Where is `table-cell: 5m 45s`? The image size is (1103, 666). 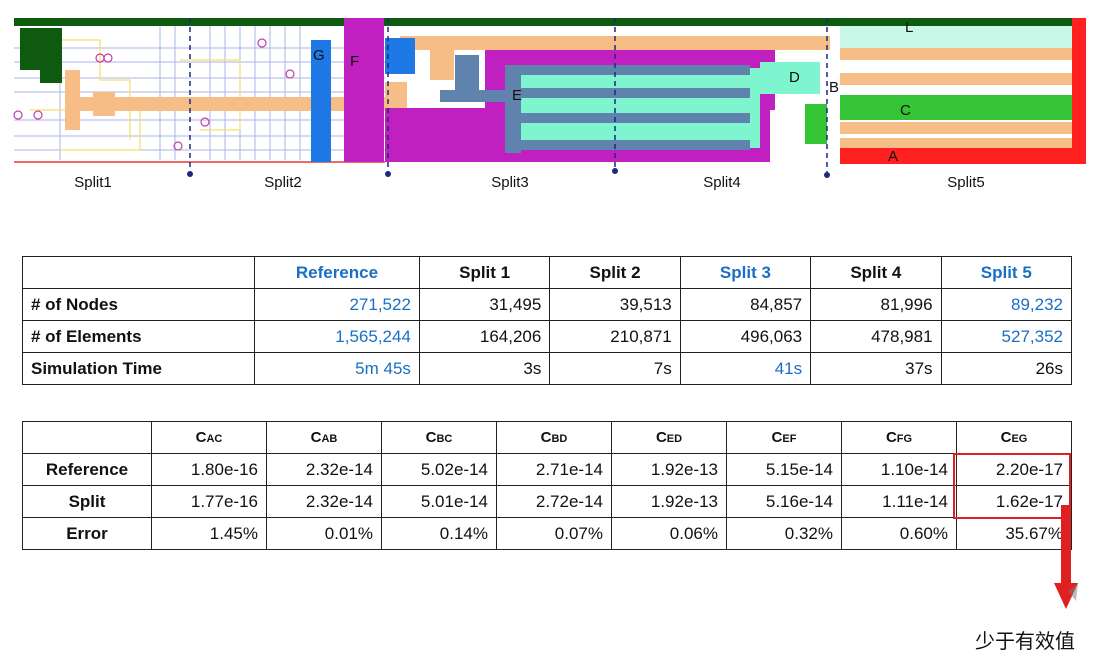
table-cell: 5m 45s is located at coordinates (337, 368).